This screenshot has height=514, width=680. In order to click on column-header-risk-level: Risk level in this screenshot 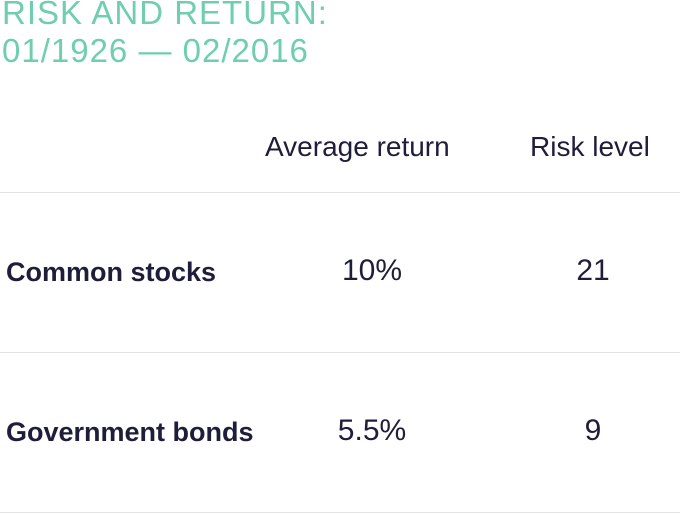, I will do `click(590, 146)`.